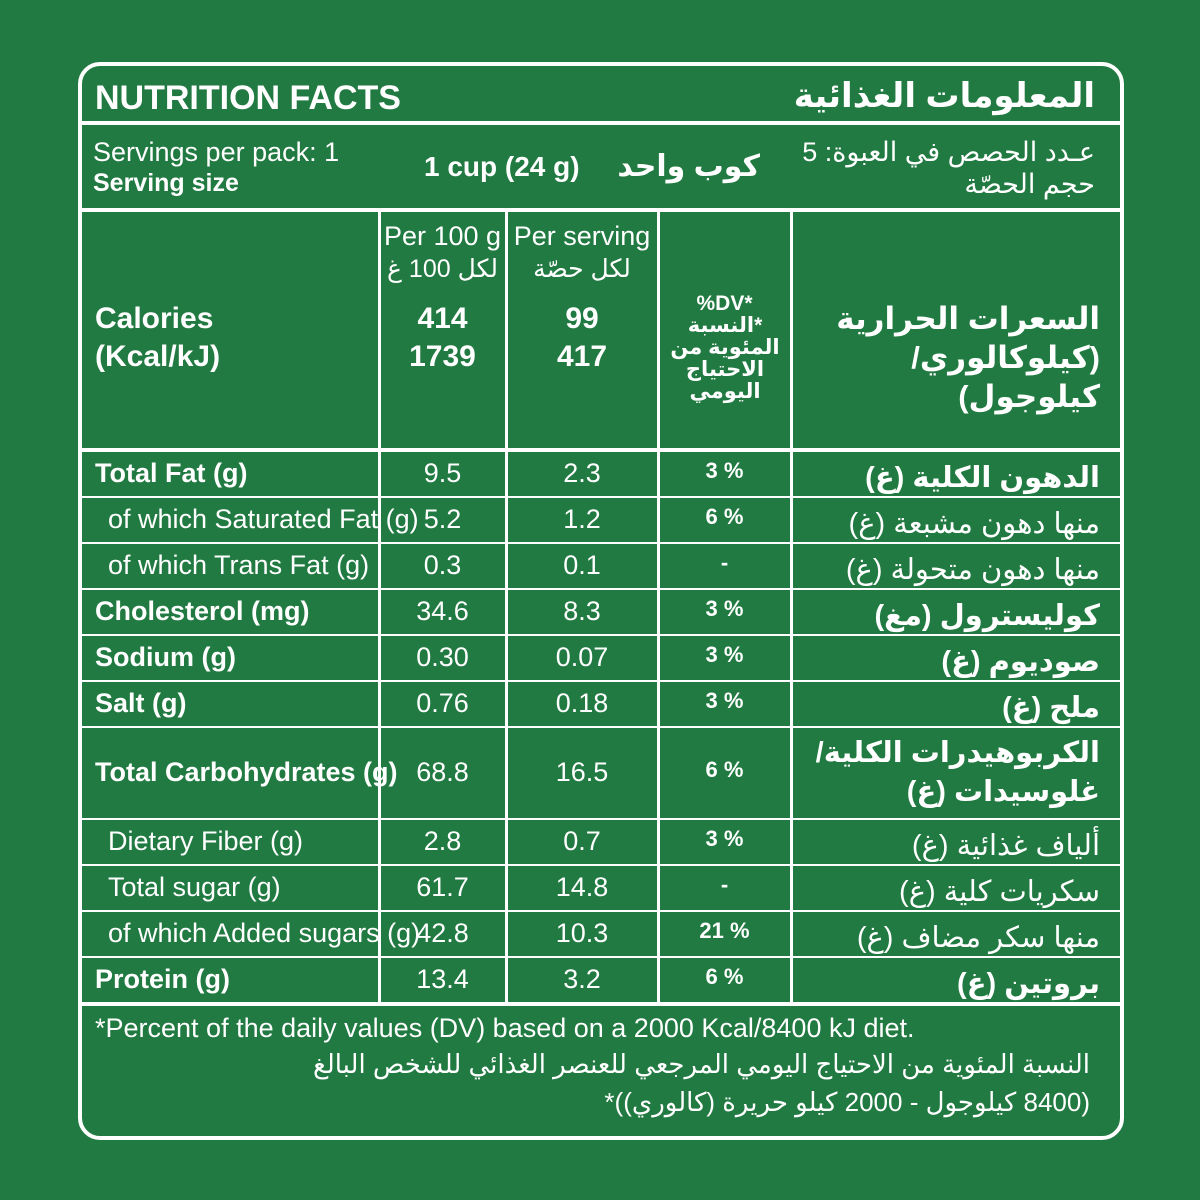 The width and height of the screenshot is (1200, 1200). What do you see at coordinates (248, 98) in the screenshot?
I see `title-en: NUTRITION FACTS` at bounding box center [248, 98].